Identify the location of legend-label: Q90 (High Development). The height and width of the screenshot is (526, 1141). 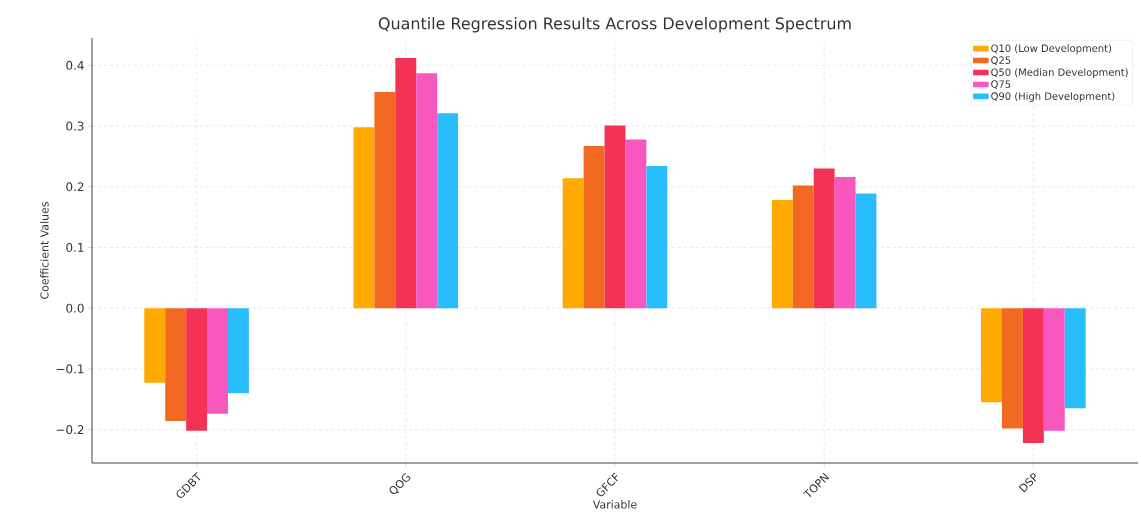
(1053, 97).